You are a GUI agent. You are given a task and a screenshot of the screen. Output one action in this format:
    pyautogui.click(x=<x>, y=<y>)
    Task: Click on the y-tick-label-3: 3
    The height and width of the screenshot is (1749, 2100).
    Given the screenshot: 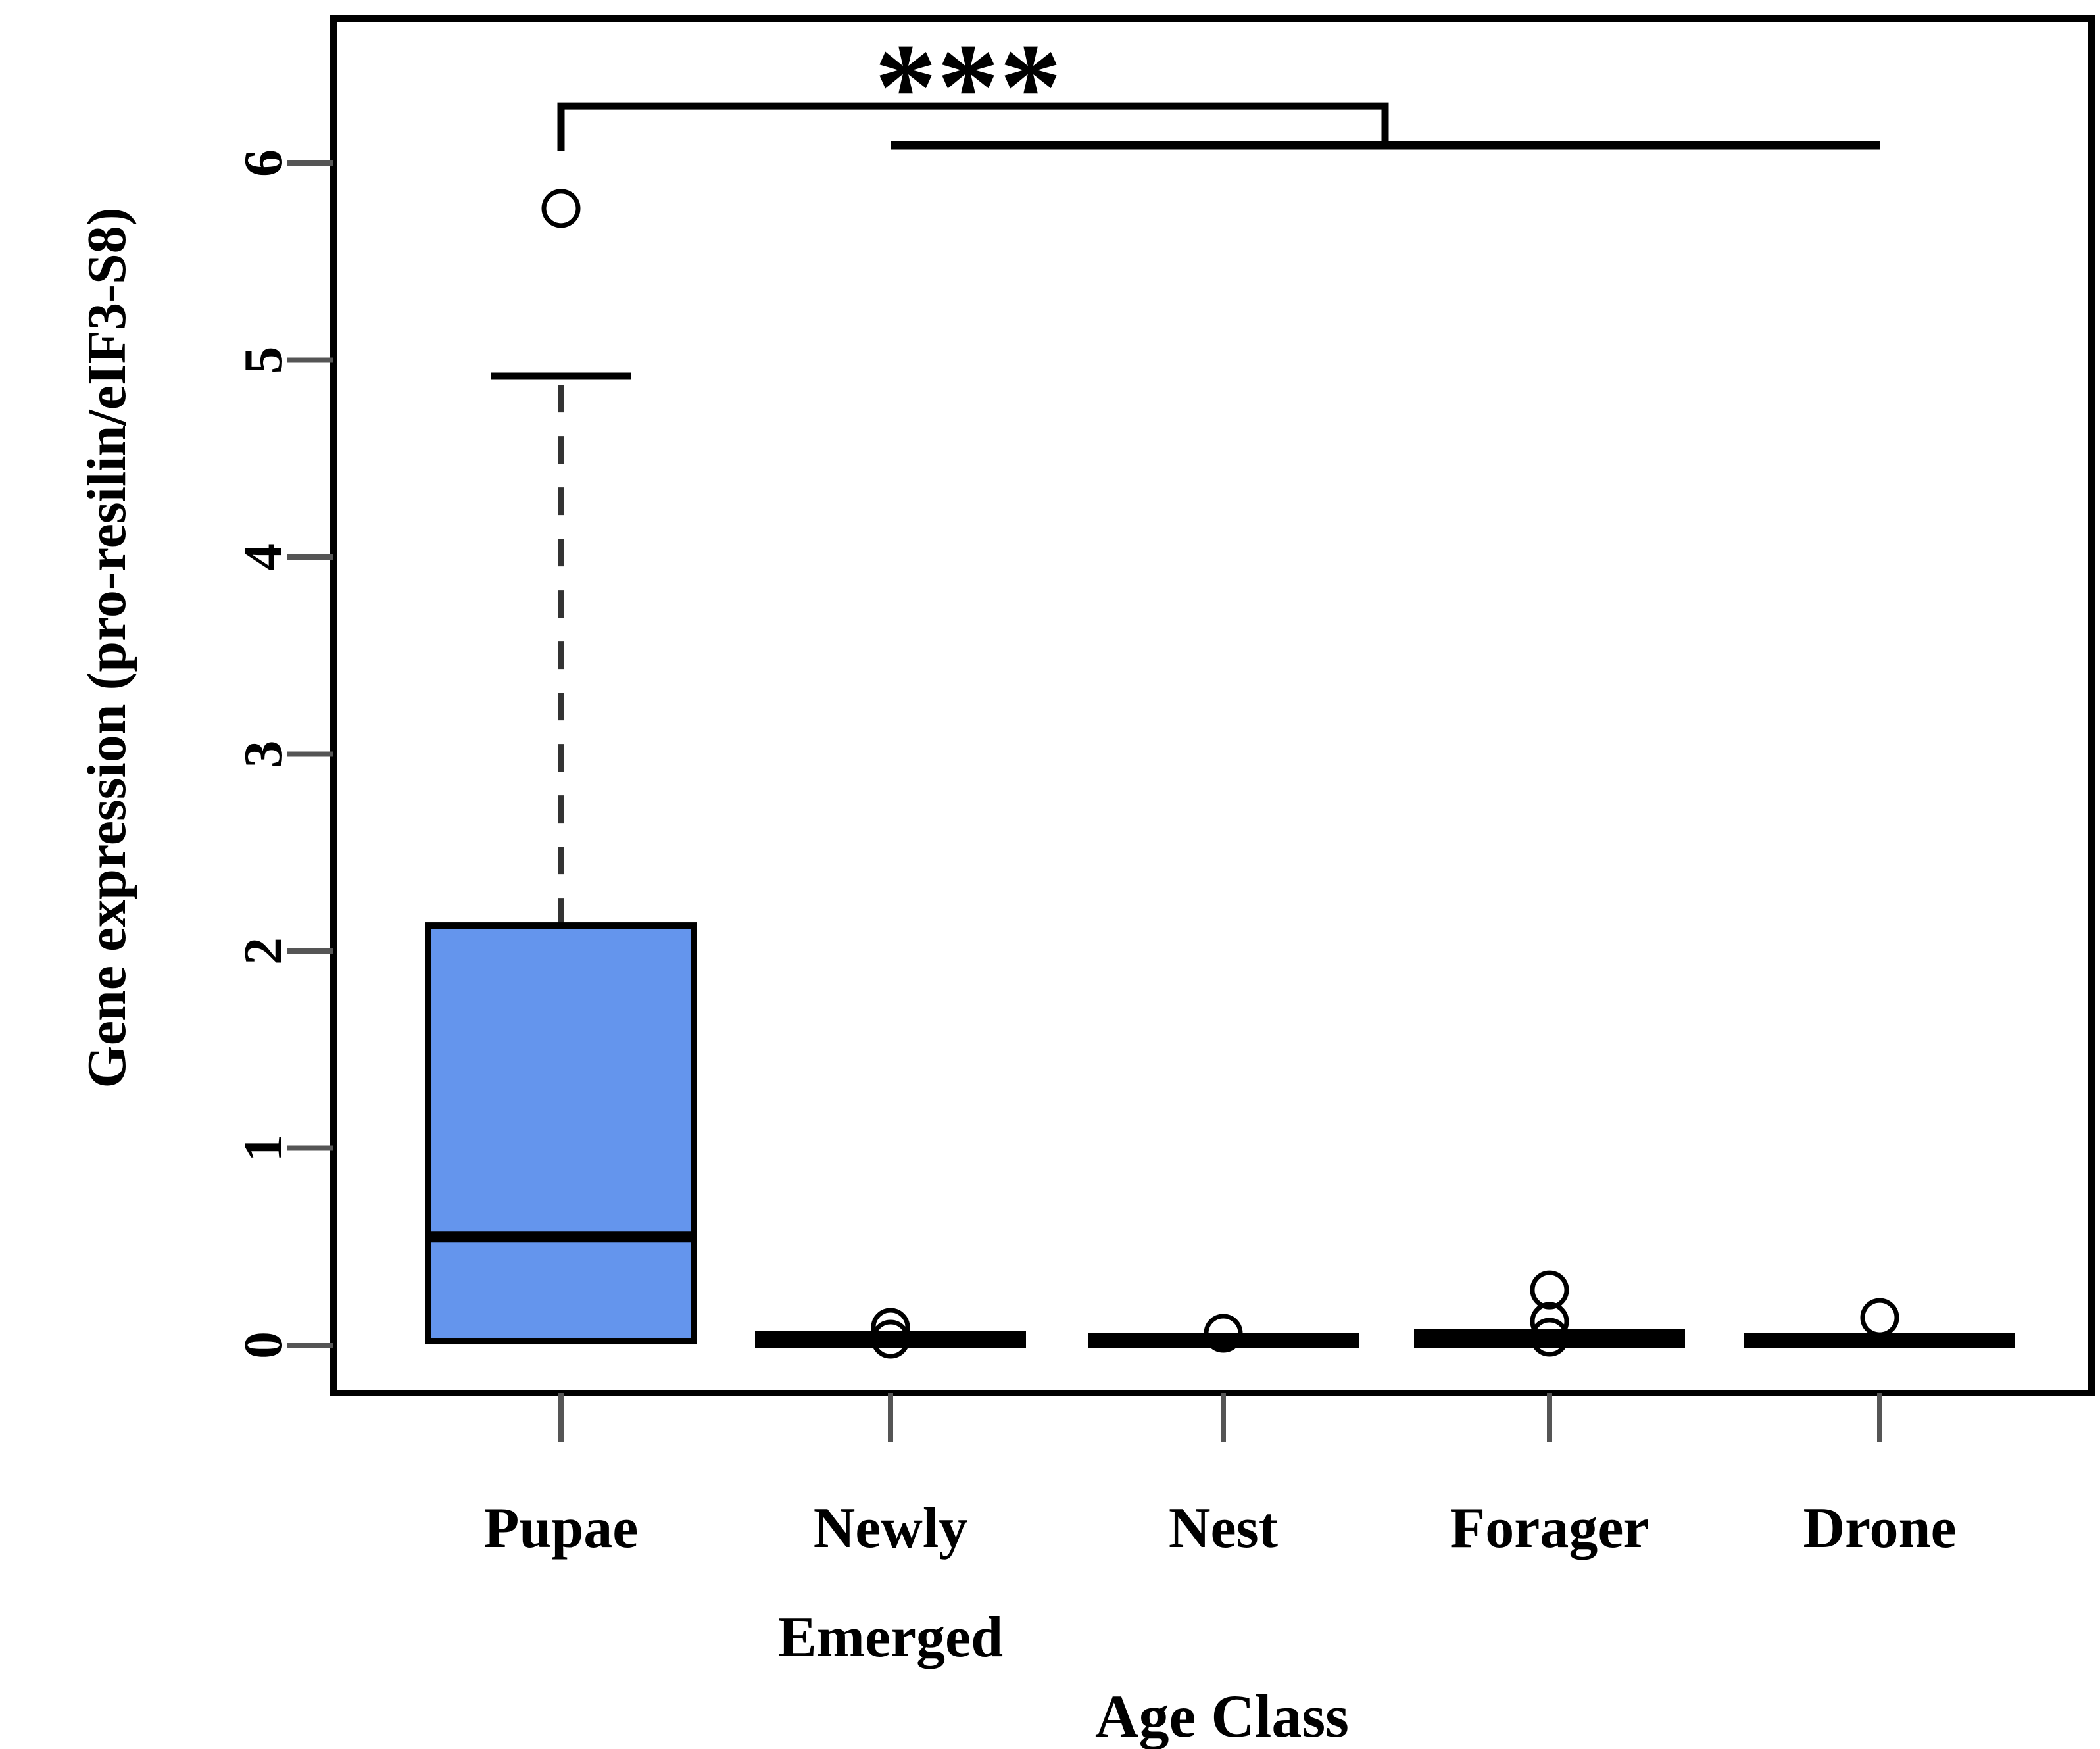 What is the action you would take?
    pyautogui.click(x=263, y=754)
    